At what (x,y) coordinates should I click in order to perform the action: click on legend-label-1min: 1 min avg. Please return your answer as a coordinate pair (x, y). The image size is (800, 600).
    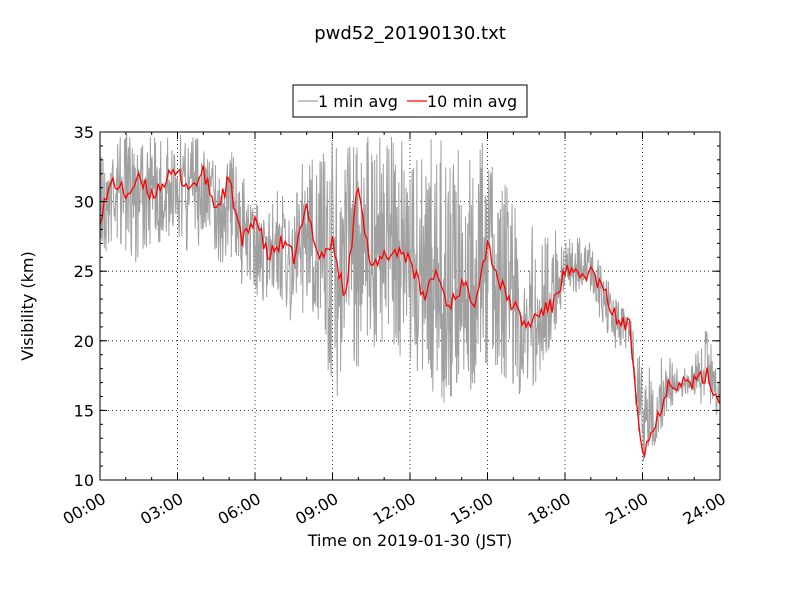
    Looking at the image, I should click on (358, 101).